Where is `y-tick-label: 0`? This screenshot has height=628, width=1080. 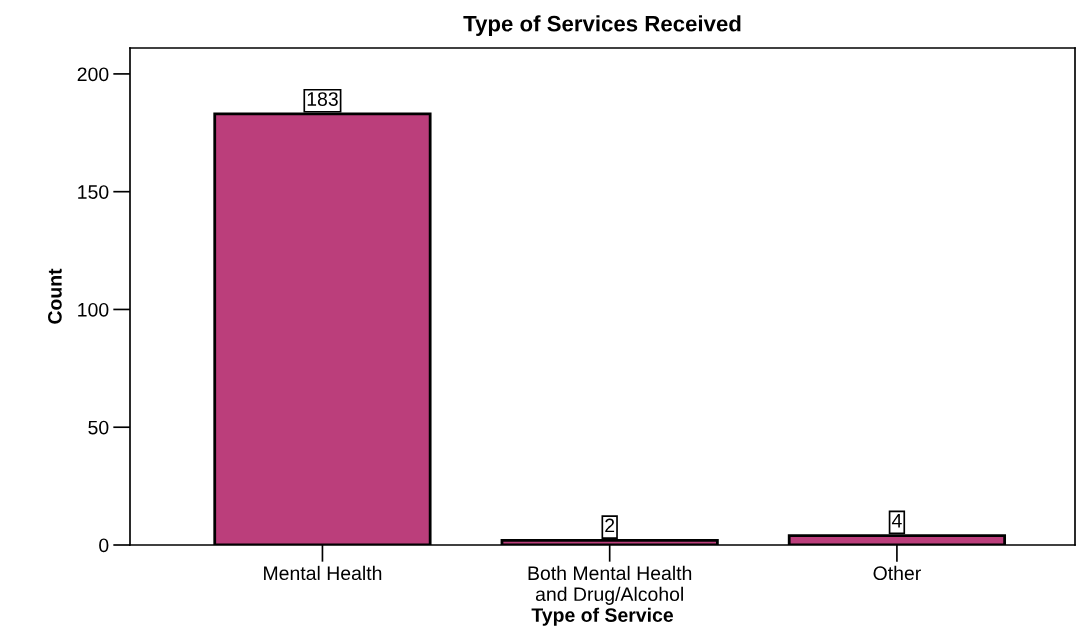
y-tick-label: 0 is located at coordinates (104, 545).